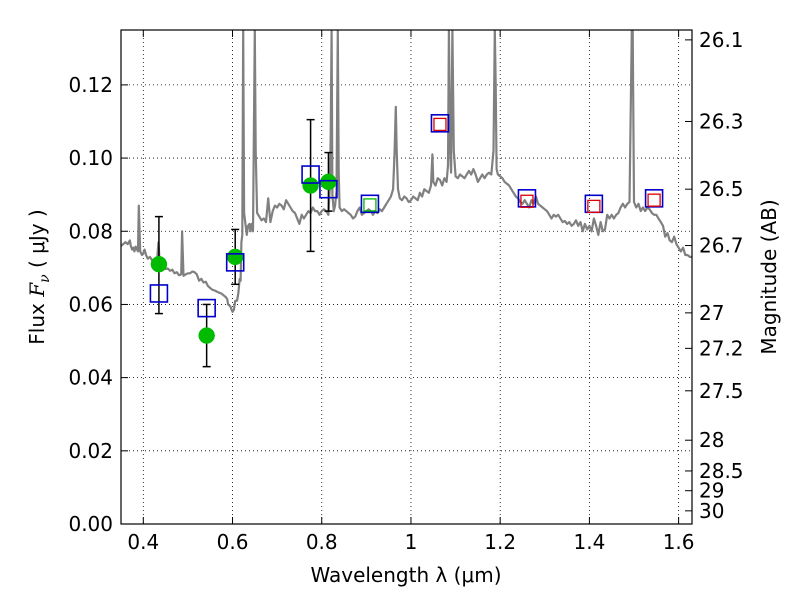 The height and width of the screenshot is (600, 800). Describe the element at coordinates (769, 276) in the screenshot. I see `y-axis-right-label: Magnitude (AB)` at that location.